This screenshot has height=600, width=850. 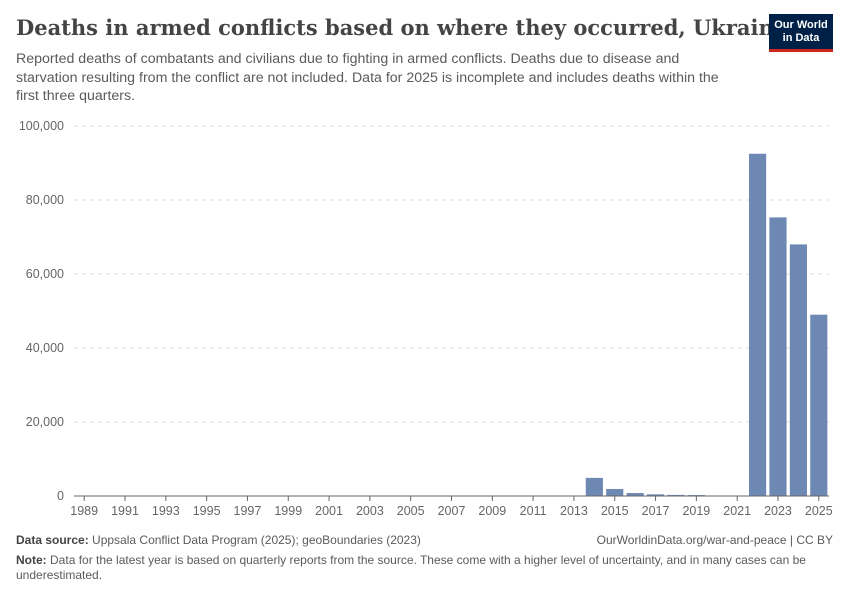 I want to click on x-tick-label: 2025, so click(x=819, y=511).